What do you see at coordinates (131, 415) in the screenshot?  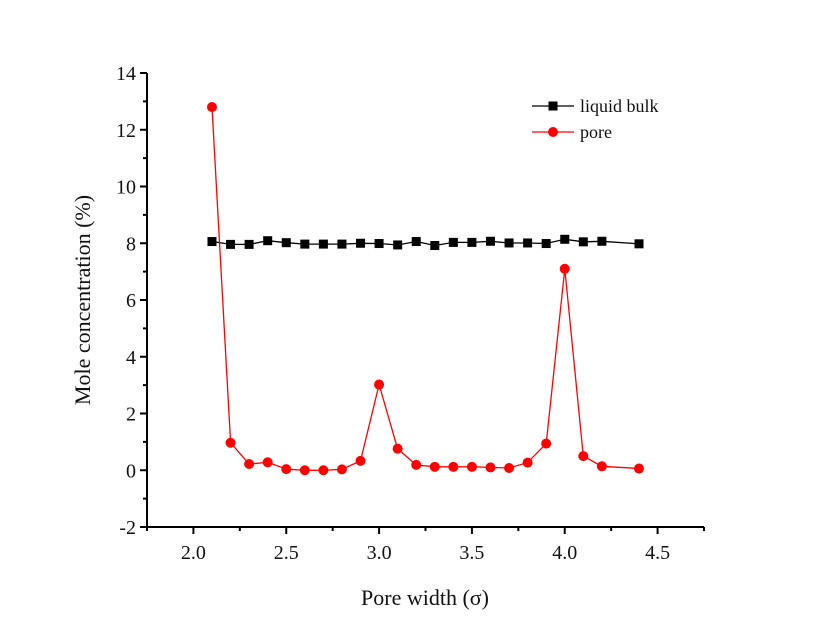 I see `y-tick-label: 2` at bounding box center [131, 415].